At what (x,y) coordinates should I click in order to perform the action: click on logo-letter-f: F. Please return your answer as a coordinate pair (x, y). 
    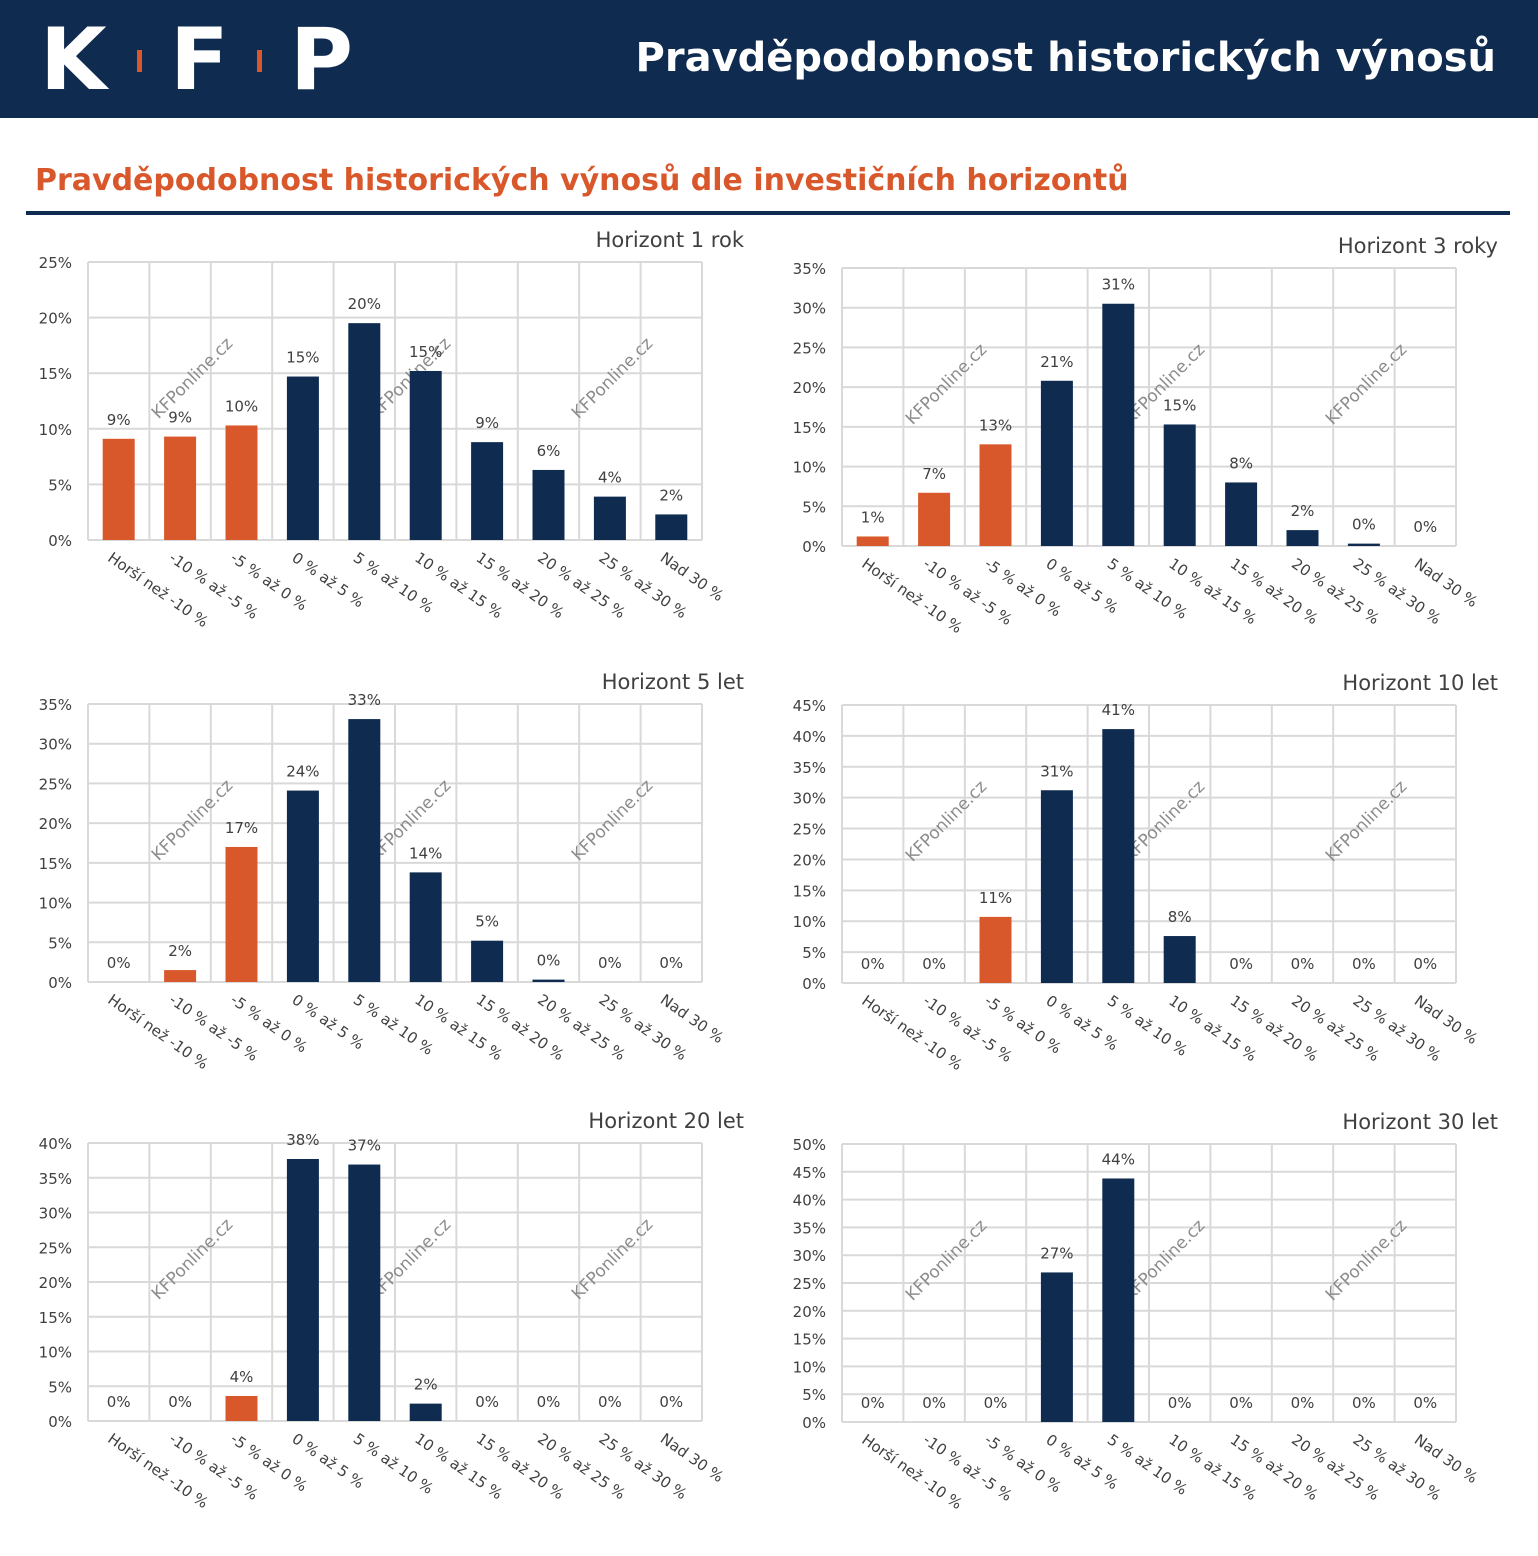
    Looking at the image, I should click on (199, 60).